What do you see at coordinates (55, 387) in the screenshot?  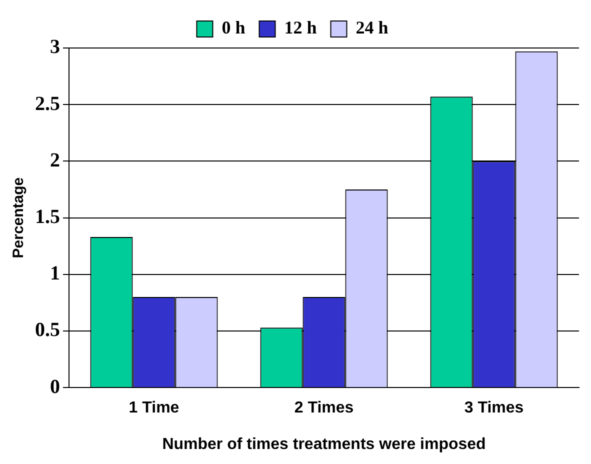 I see `y-tick-label: 0` at bounding box center [55, 387].